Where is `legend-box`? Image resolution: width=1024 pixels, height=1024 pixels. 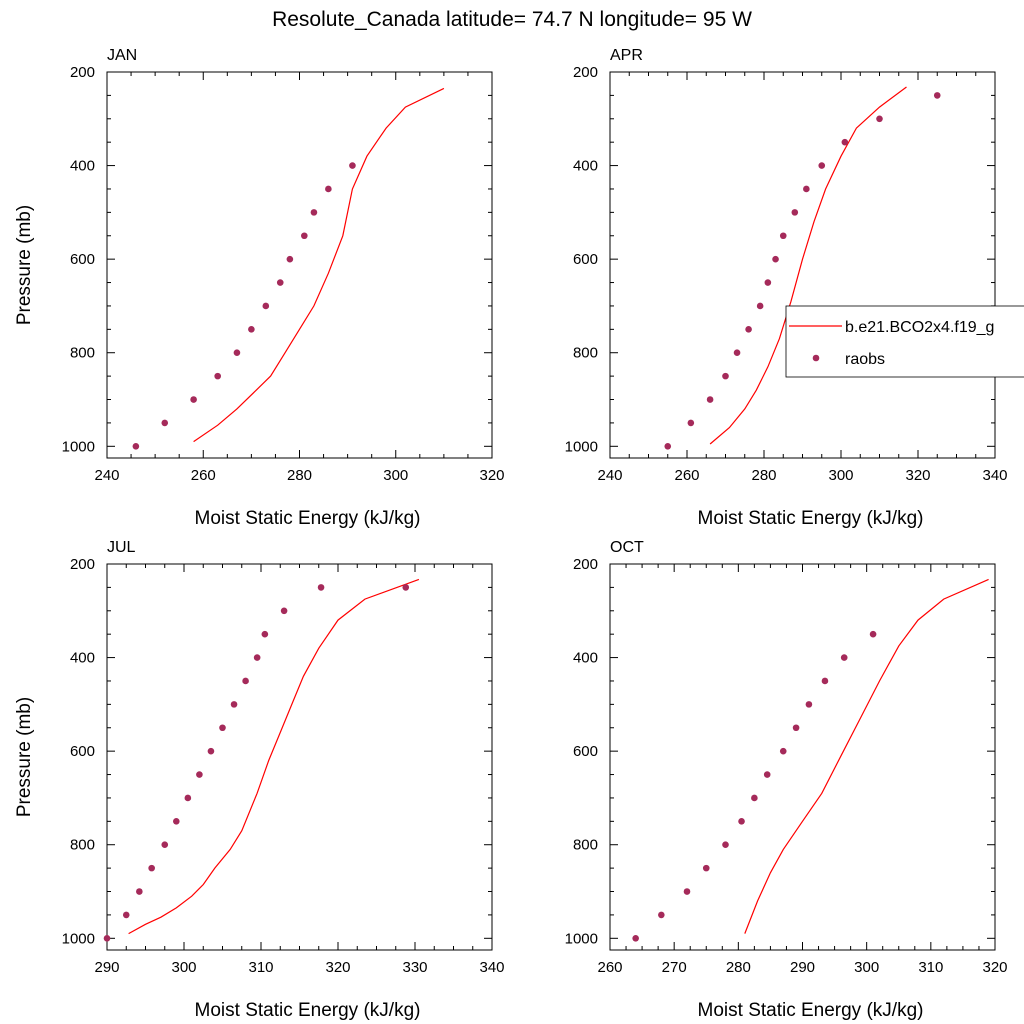 legend-box is located at coordinates (904, 341).